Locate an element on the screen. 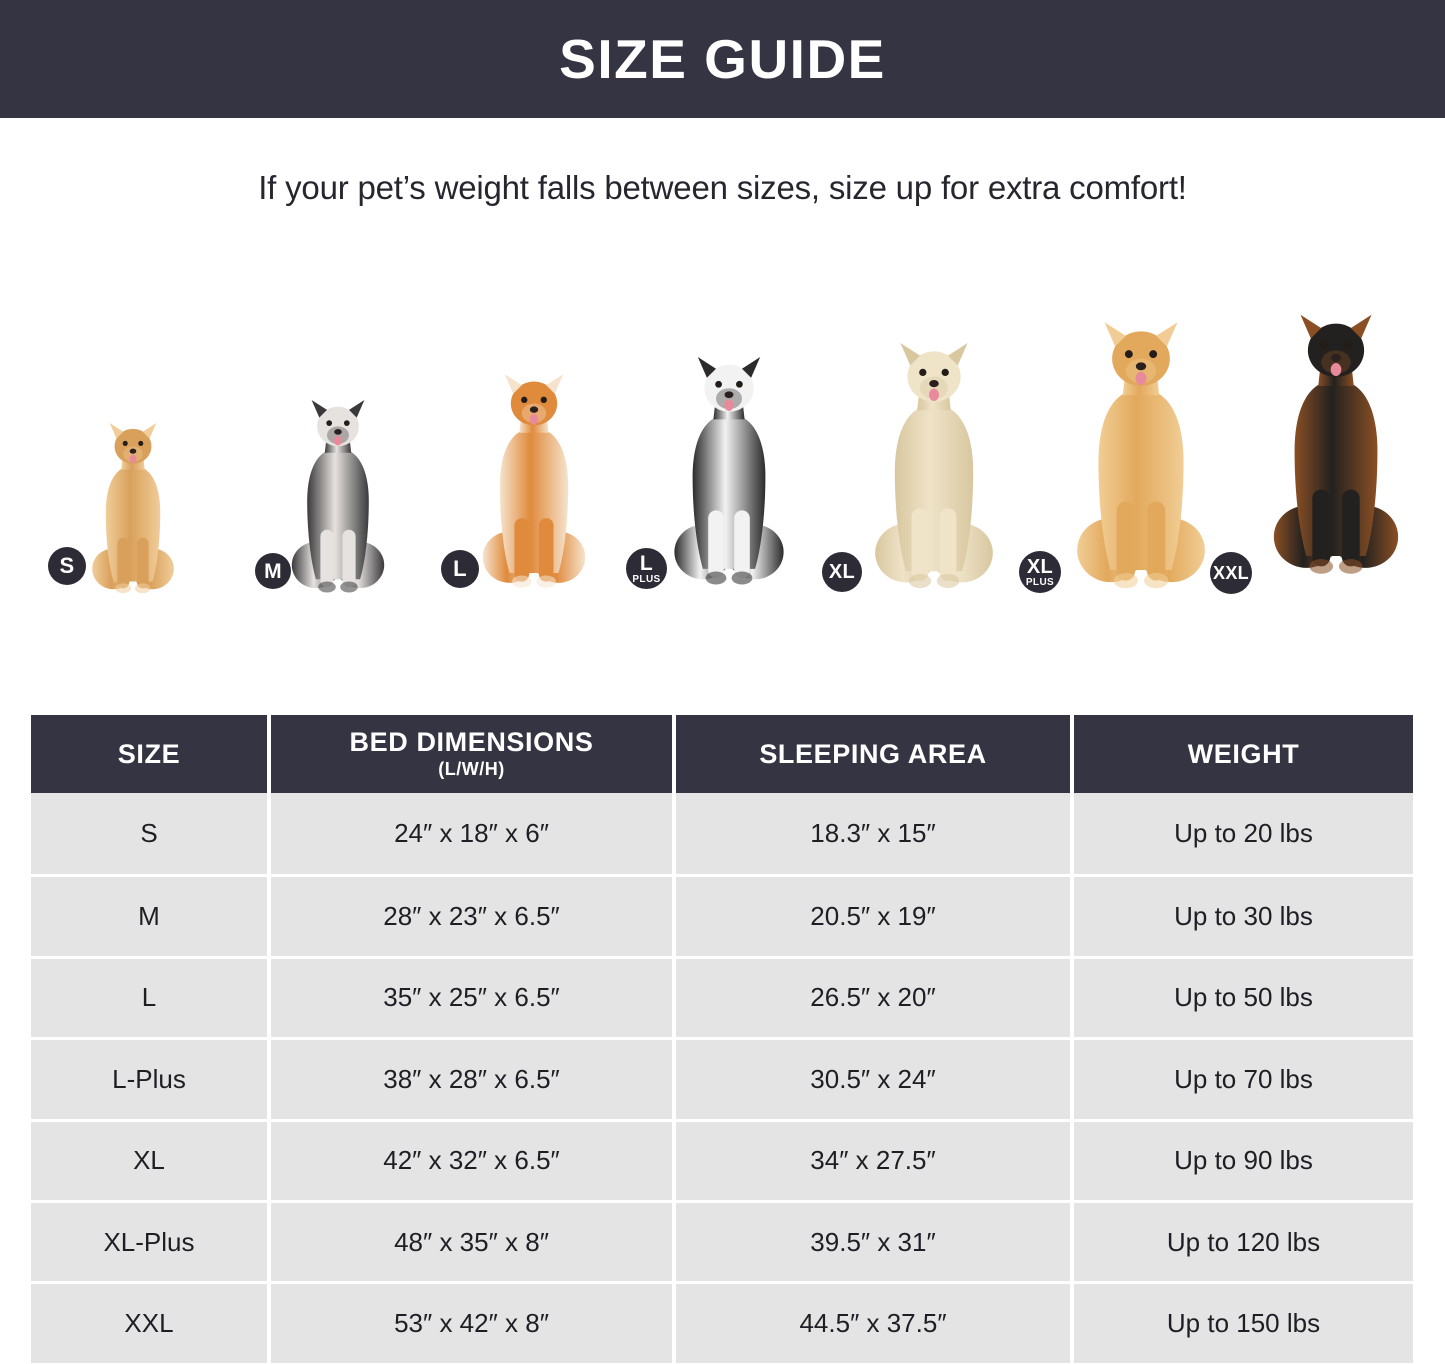  table-cell-weight: Up to 20 lbs is located at coordinates (1241, 834).